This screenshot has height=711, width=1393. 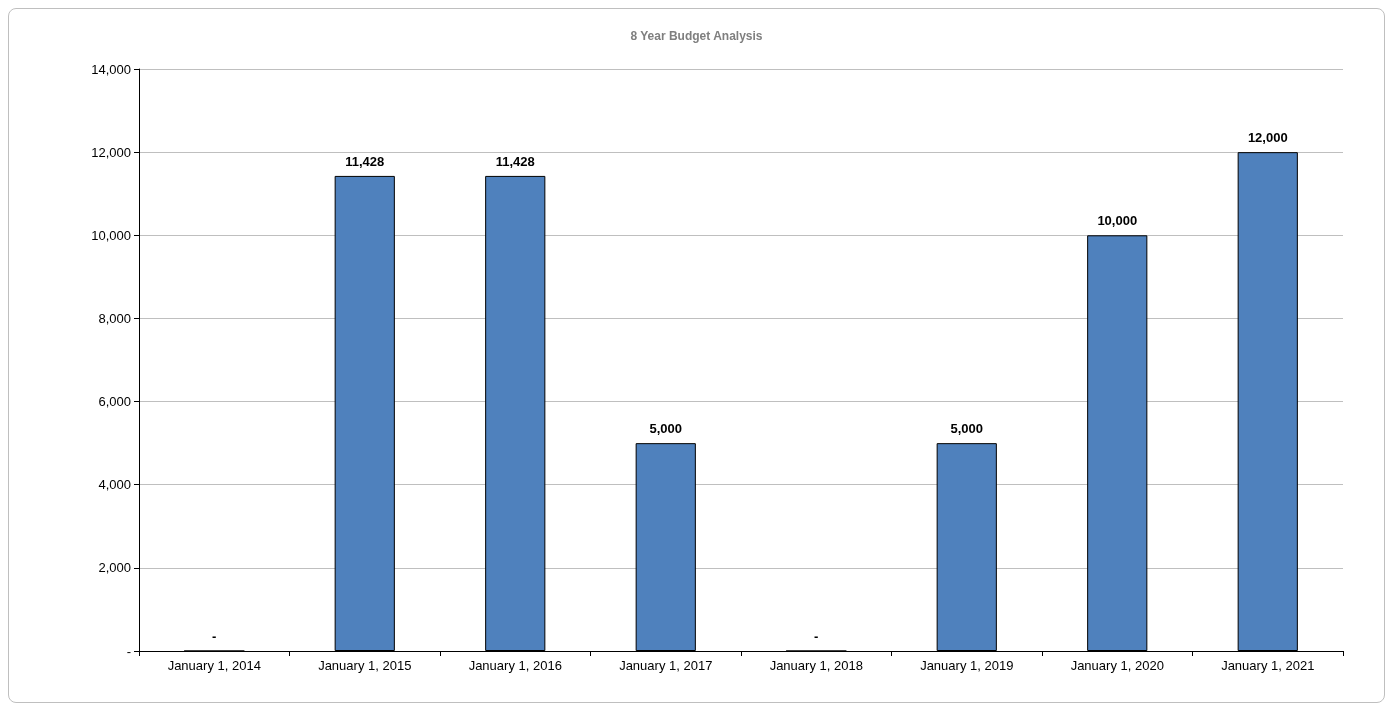 What do you see at coordinates (111, 235) in the screenshot?
I see `y-tick-label: 10,000` at bounding box center [111, 235].